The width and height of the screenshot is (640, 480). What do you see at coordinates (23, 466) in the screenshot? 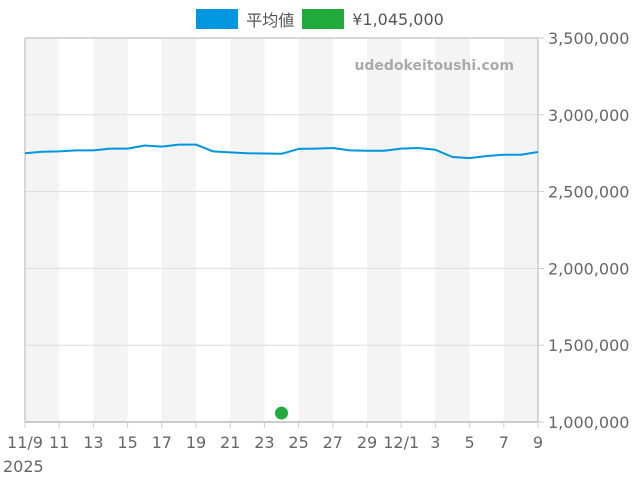
I see `x-year-label: 2025` at bounding box center [23, 466].